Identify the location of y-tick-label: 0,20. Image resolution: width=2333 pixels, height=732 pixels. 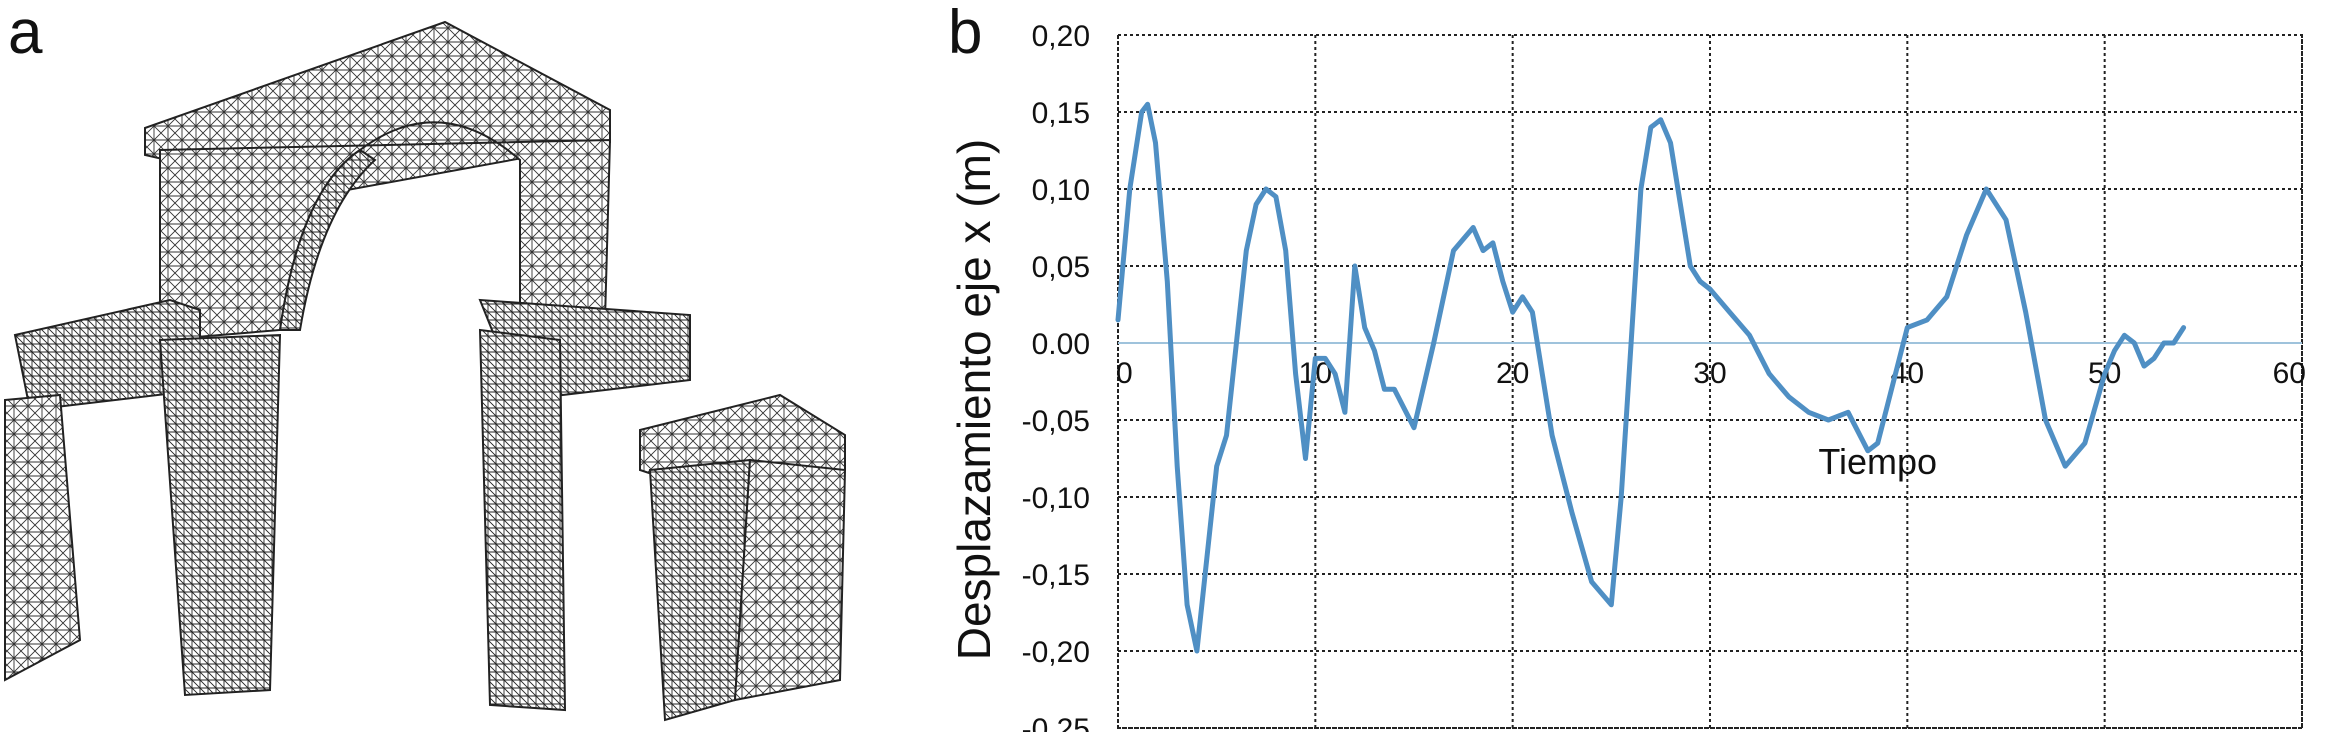
(1061, 36).